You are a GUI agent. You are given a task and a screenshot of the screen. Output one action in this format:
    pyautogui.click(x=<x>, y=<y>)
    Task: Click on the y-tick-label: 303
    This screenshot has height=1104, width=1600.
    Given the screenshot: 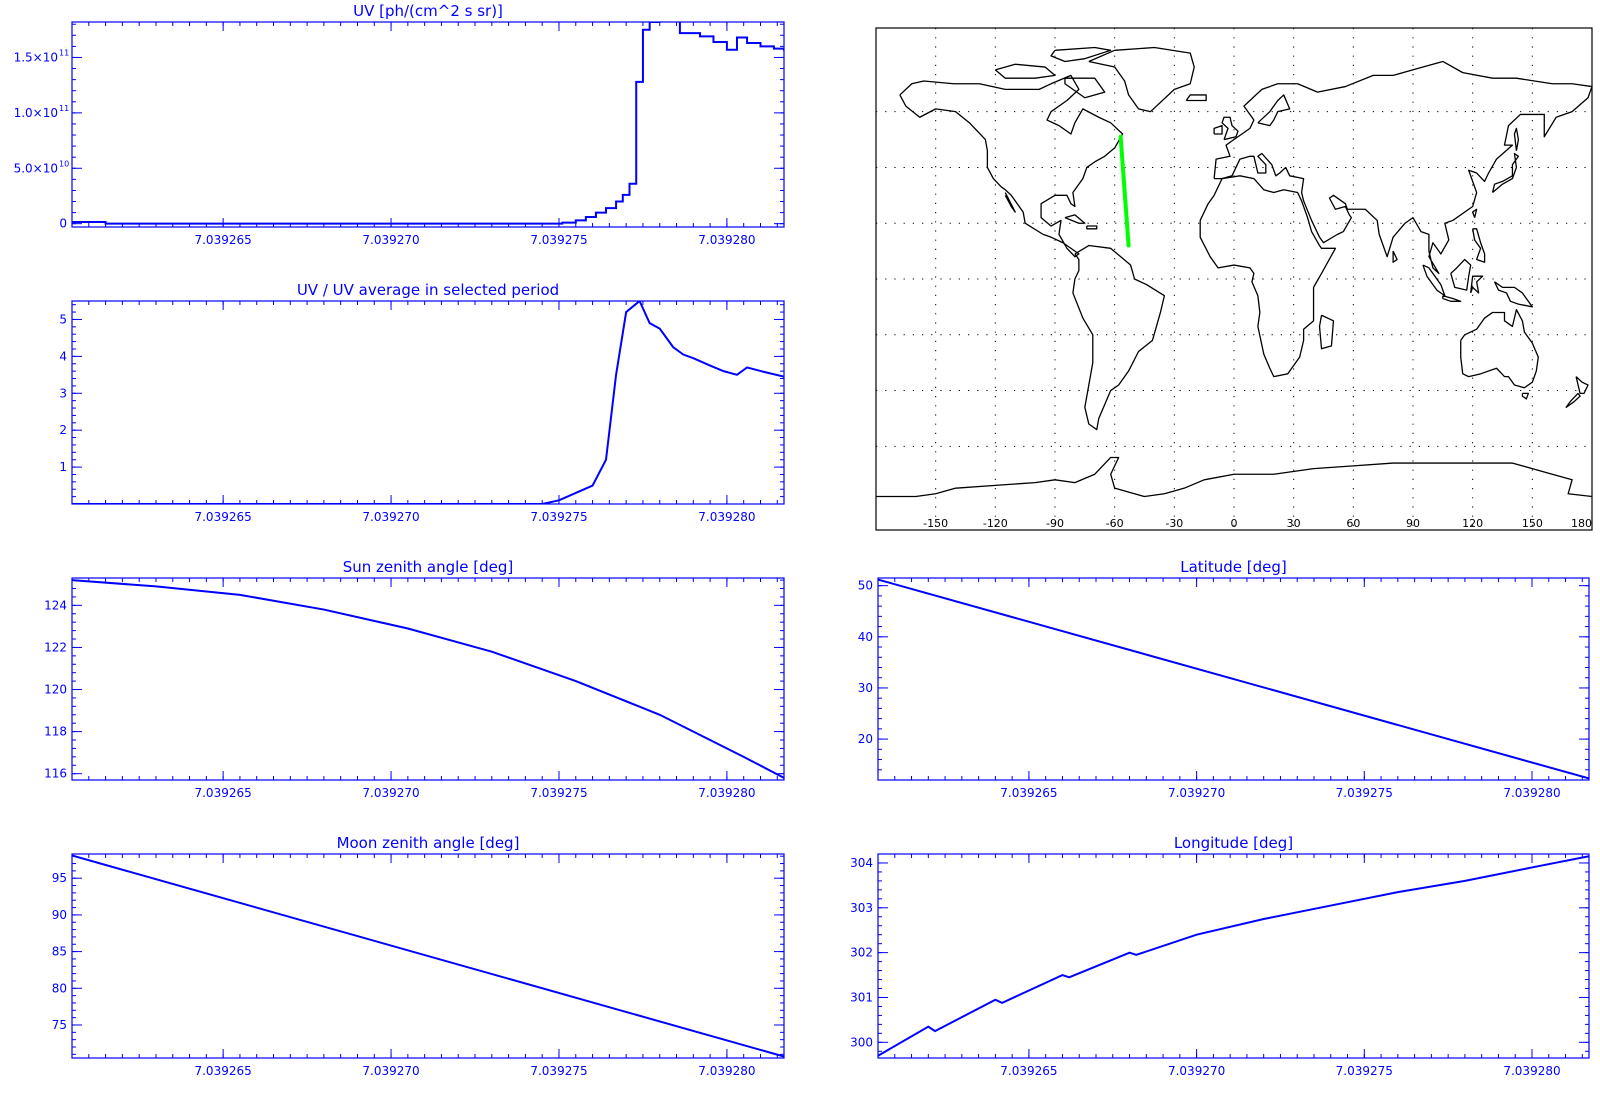 What is the action you would take?
    pyautogui.click(x=861, y=908)
    